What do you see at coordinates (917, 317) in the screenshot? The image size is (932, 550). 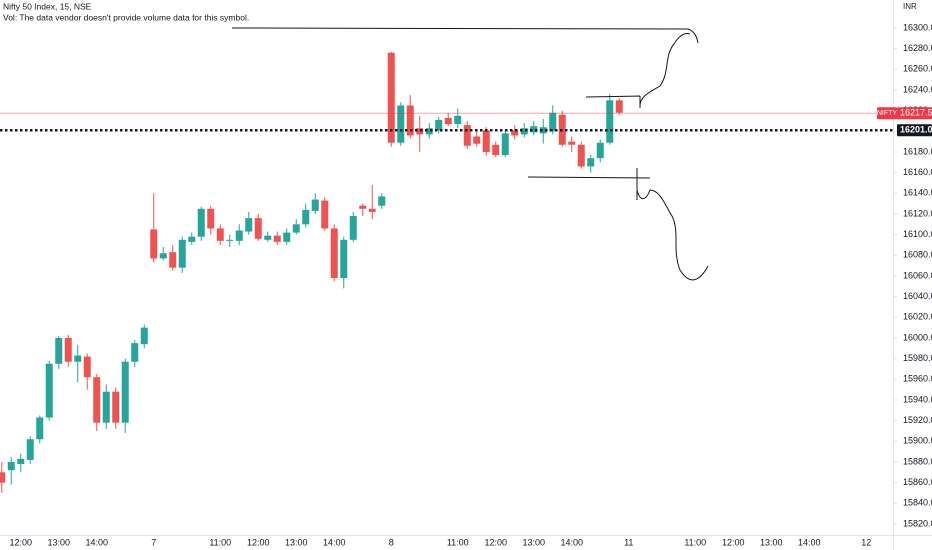 I see `y-tick-label: 16020.00` at bounding box center [917, 317].